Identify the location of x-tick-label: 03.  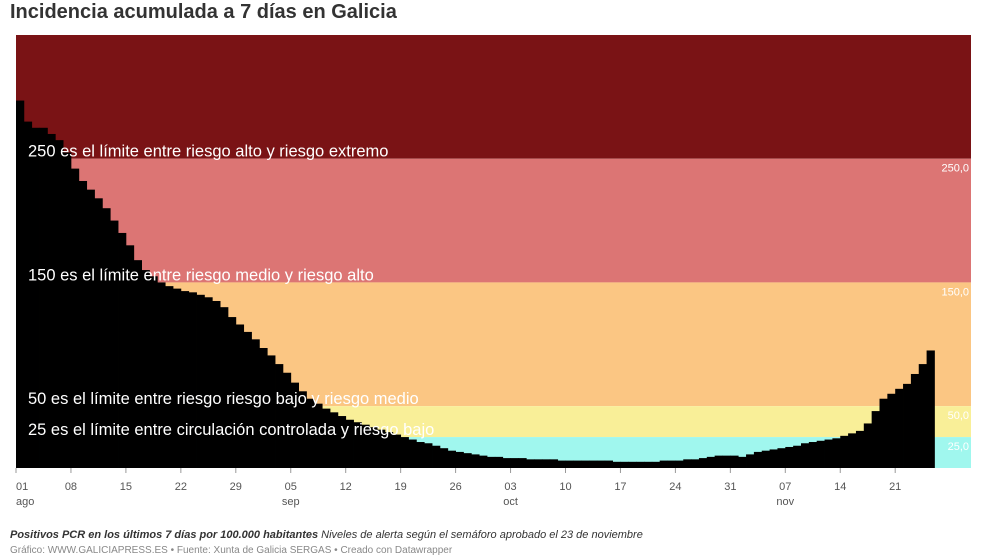
(510, 487).